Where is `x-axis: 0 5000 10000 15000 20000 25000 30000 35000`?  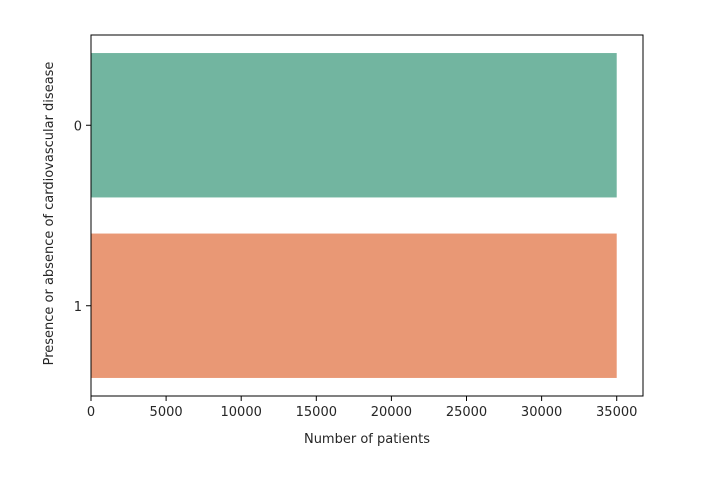 x-axis: 0 5000 10000 15000 20000 25000 30000 35000 is located at coordinates (362, 408).